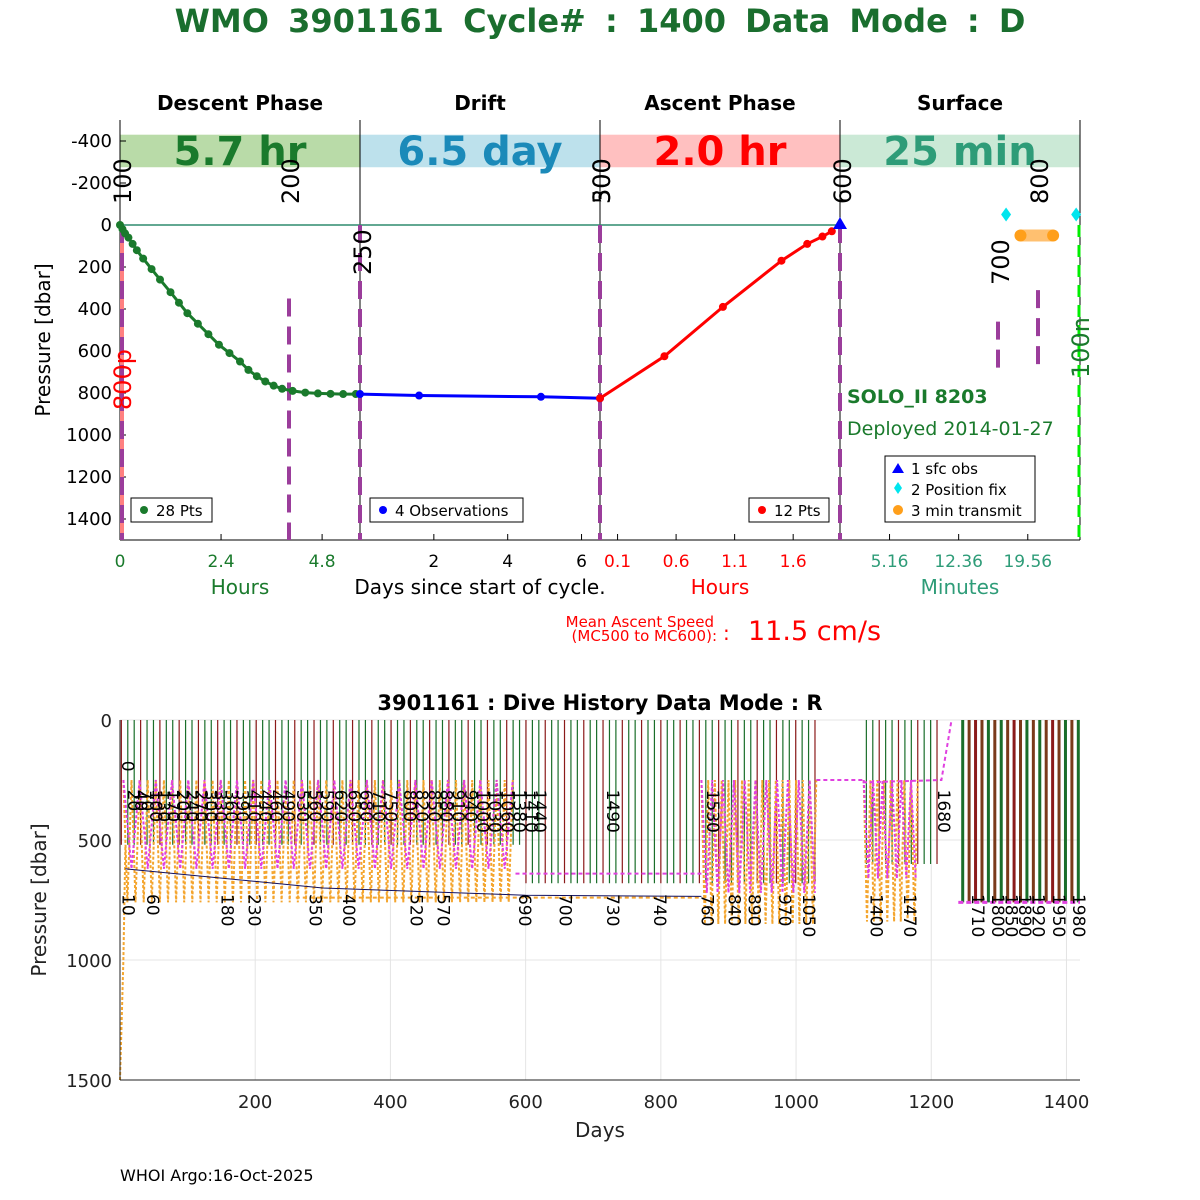 The width and height of the screenshot is (1200, 1200). What do you see at coordinates (255, 1102) in the screenshot?
I see `x-tick-label-0: 200` at bounding box center [255, 1102].